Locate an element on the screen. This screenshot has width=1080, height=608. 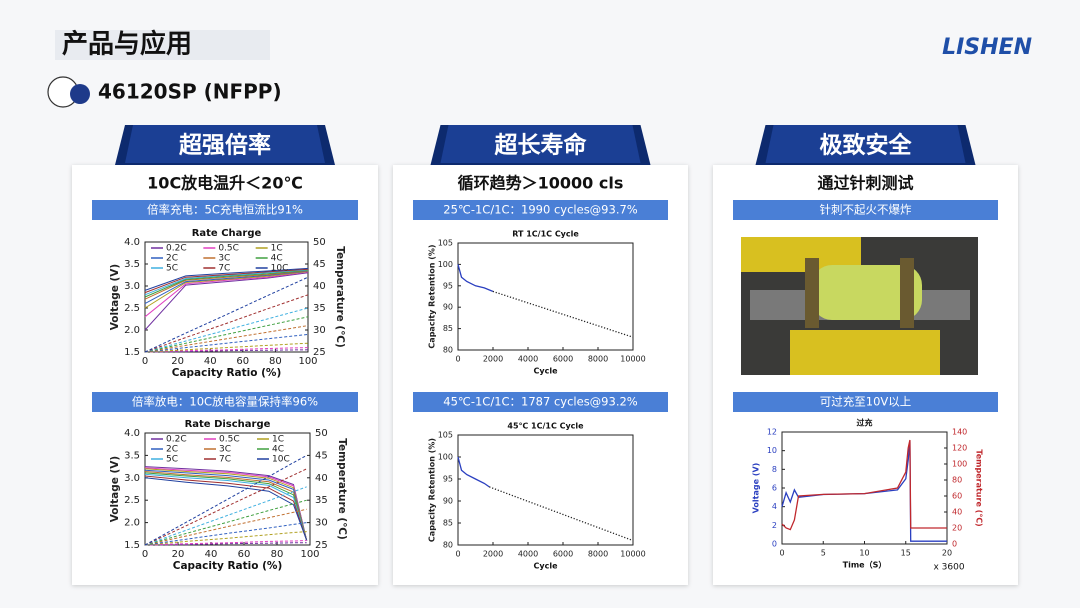
x-tick-label: 15 is located at coordinates (906, 553).